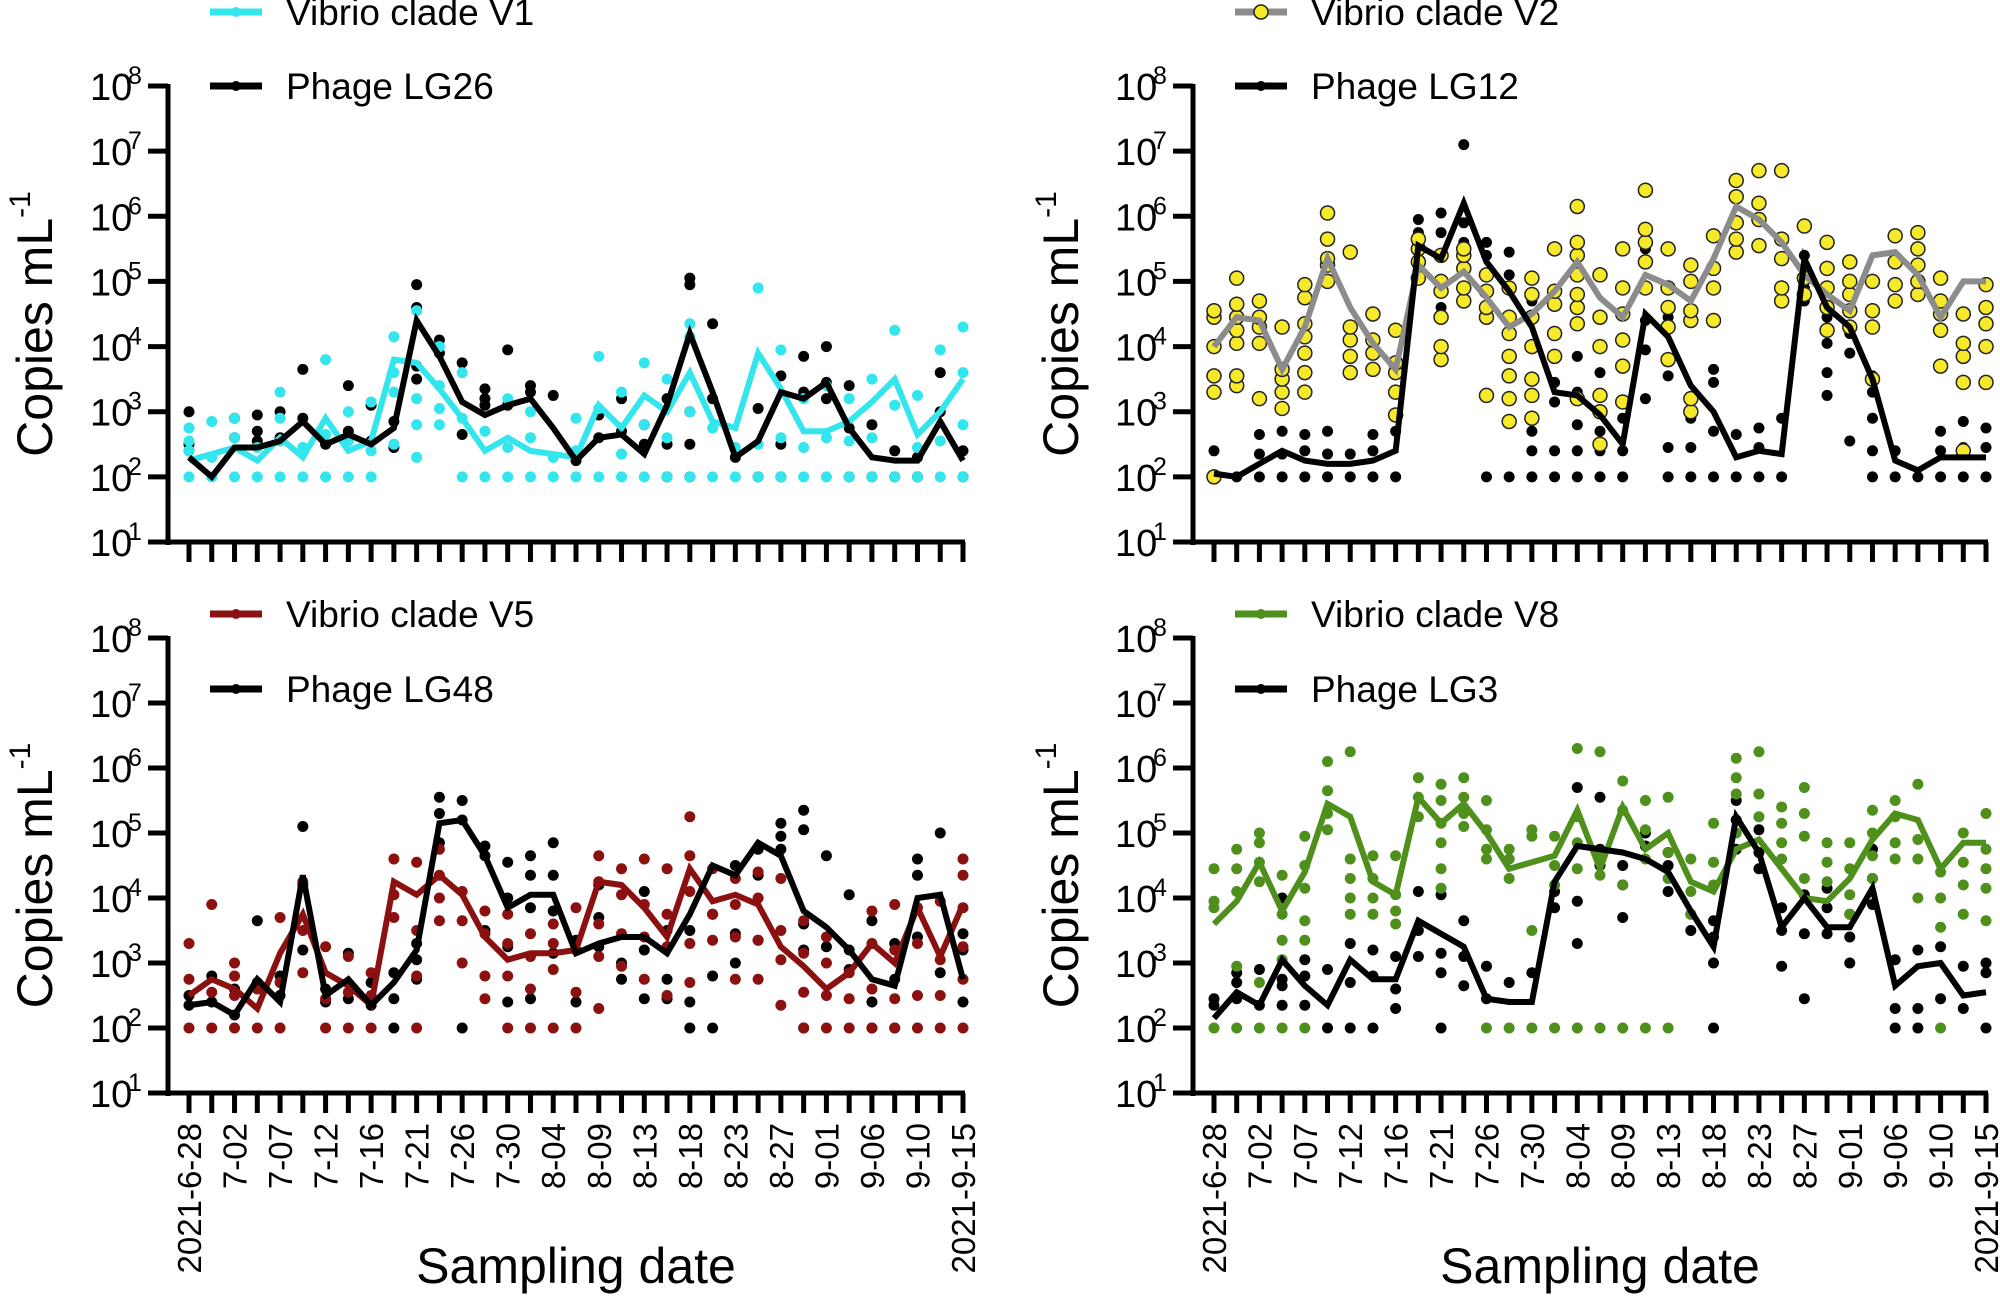  I want to click on x-tick-label: 7-12, so click(326, 1156).